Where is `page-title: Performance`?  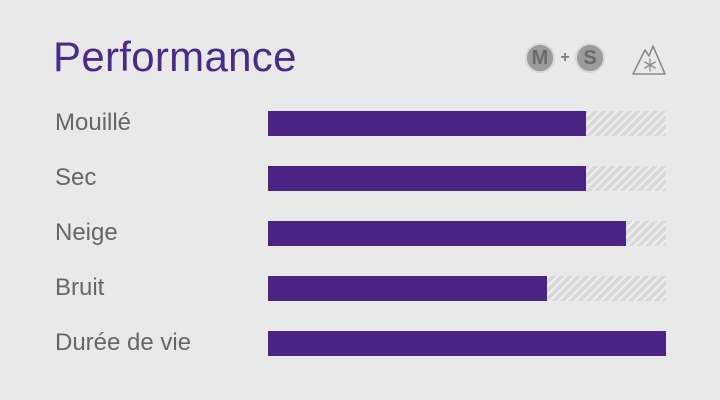 page-title: Performance is located at coordinates (175, 56).